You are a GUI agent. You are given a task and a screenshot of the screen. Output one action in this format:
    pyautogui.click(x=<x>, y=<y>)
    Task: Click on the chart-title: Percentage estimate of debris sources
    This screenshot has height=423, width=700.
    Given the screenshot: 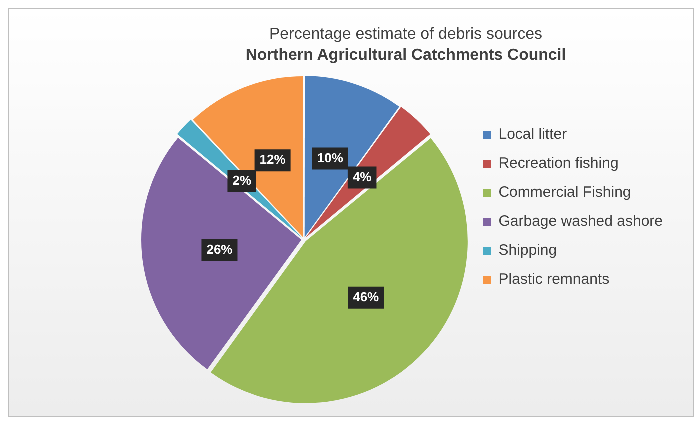 What is the action you would take?
    pyautogui.click(x=406, y=35)
    